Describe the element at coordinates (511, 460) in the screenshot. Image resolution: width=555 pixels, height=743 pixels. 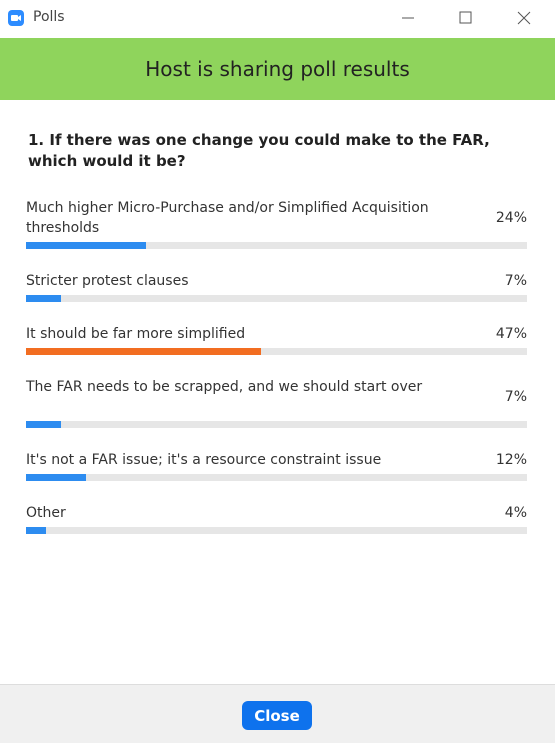
I see `option-percent: 12%` at that location.